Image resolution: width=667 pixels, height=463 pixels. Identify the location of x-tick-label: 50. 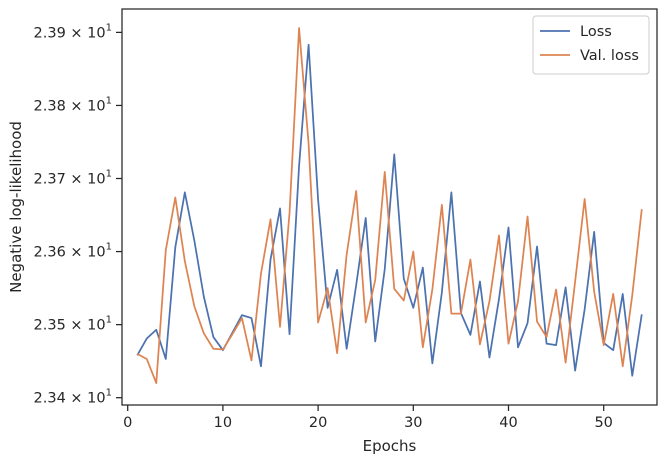
(603, 423).